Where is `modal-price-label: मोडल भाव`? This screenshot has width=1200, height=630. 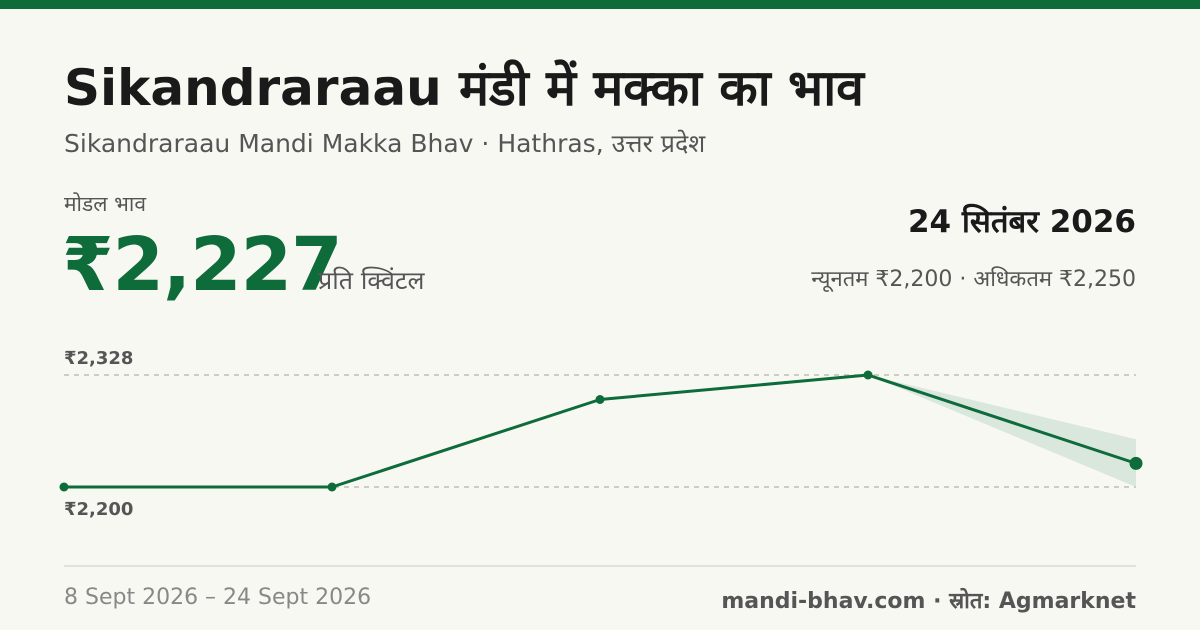 modal-price-label: मोडल भाव is located at coordinates (105, 204).